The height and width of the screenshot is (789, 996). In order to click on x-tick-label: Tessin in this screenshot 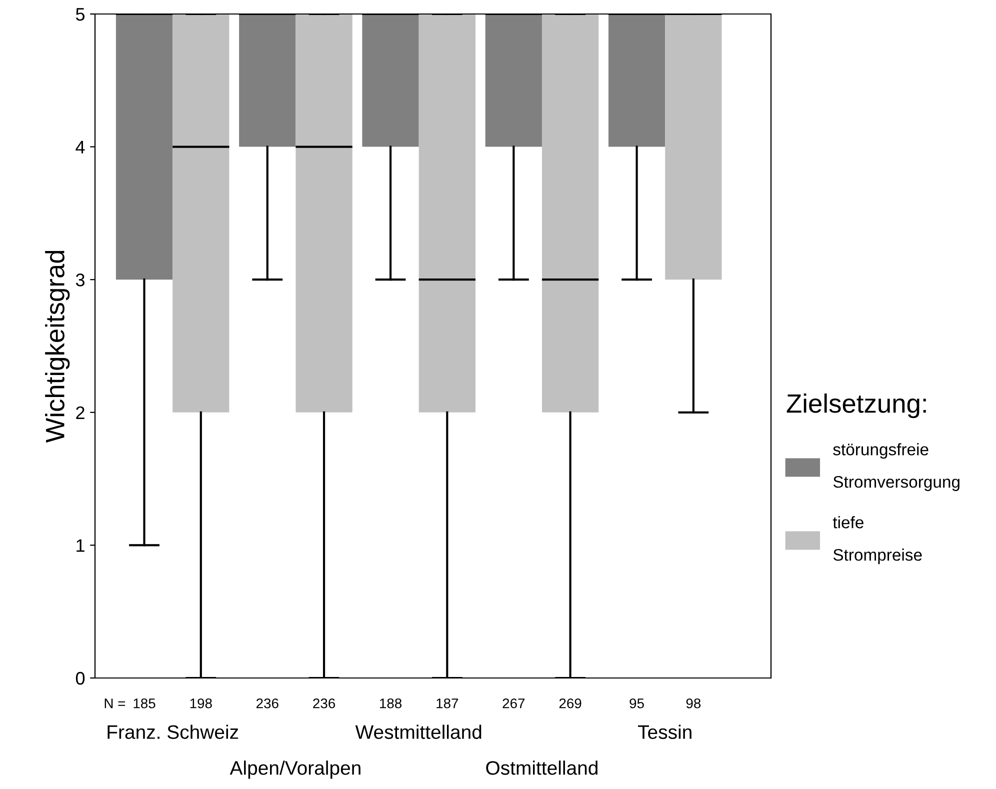, I will do `click(665, 731)`.